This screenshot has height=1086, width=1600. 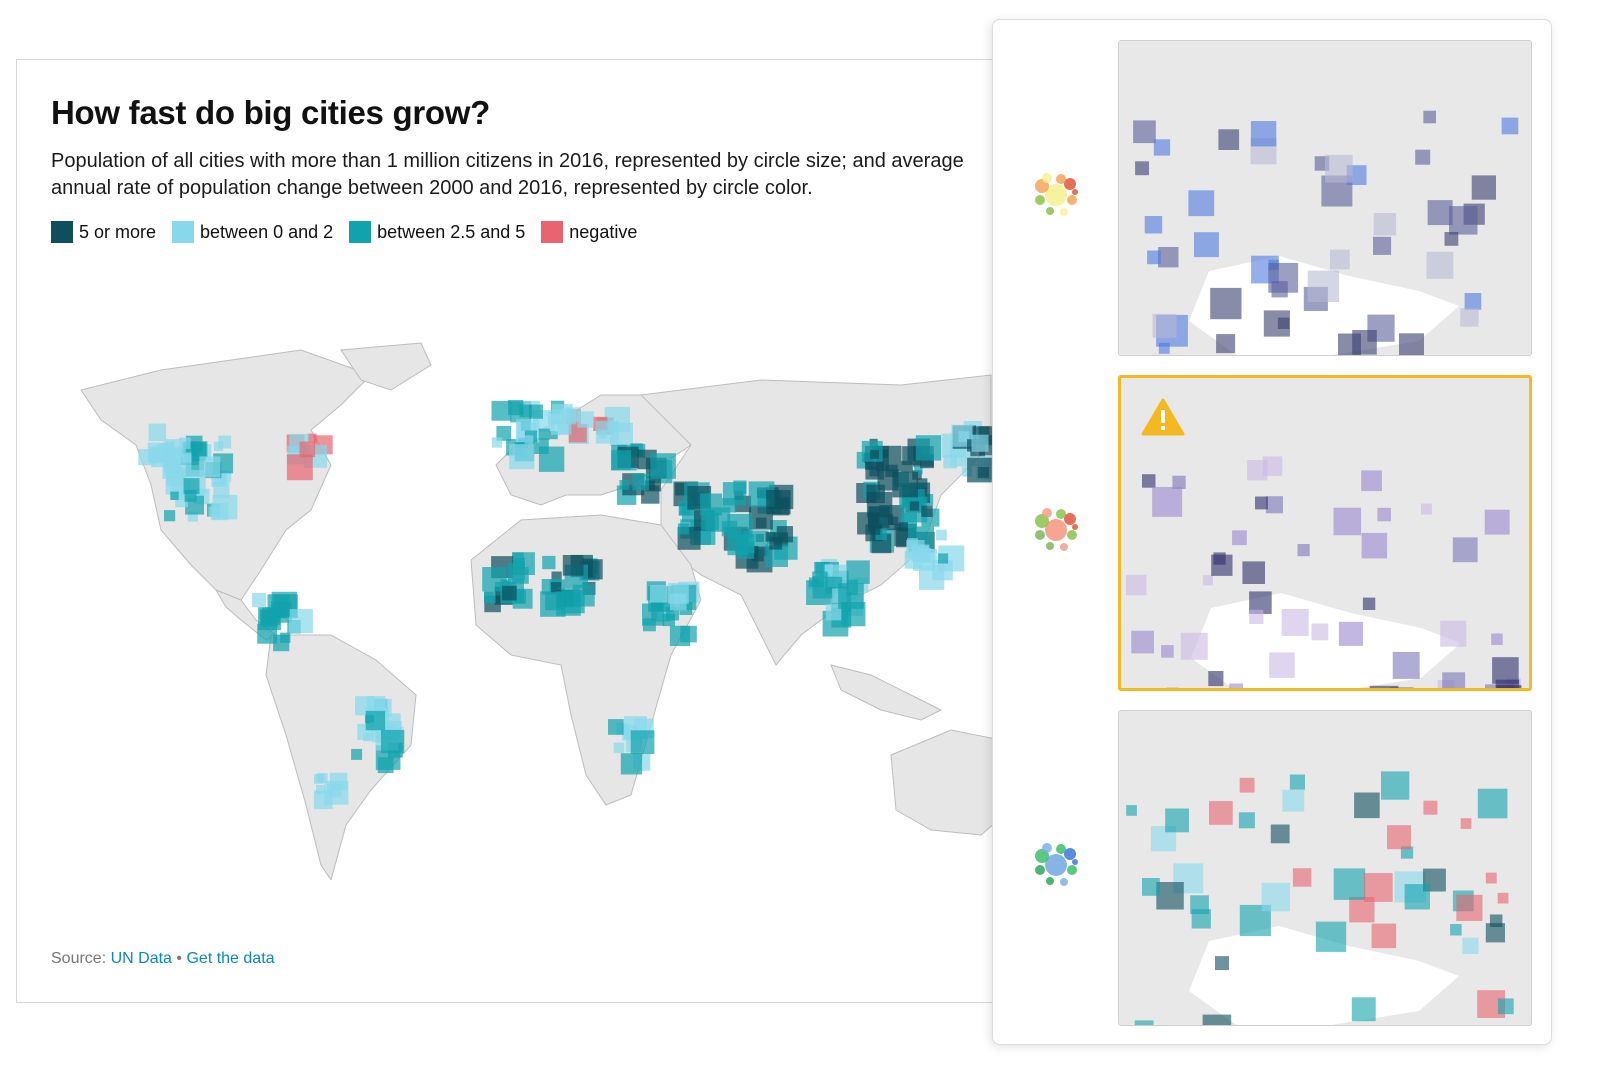 What do you see at coordinates (886, 692) in the screenshot?
I see `land-indonesia` at bounding box center [886, 692].